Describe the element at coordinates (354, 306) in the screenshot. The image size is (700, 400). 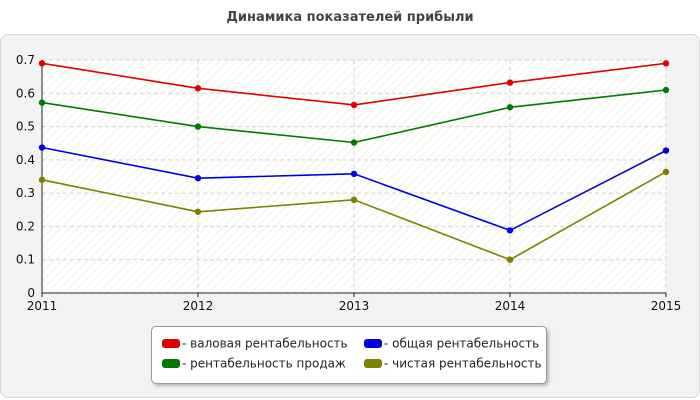
I see `x-tick-label: 2013` at that location.